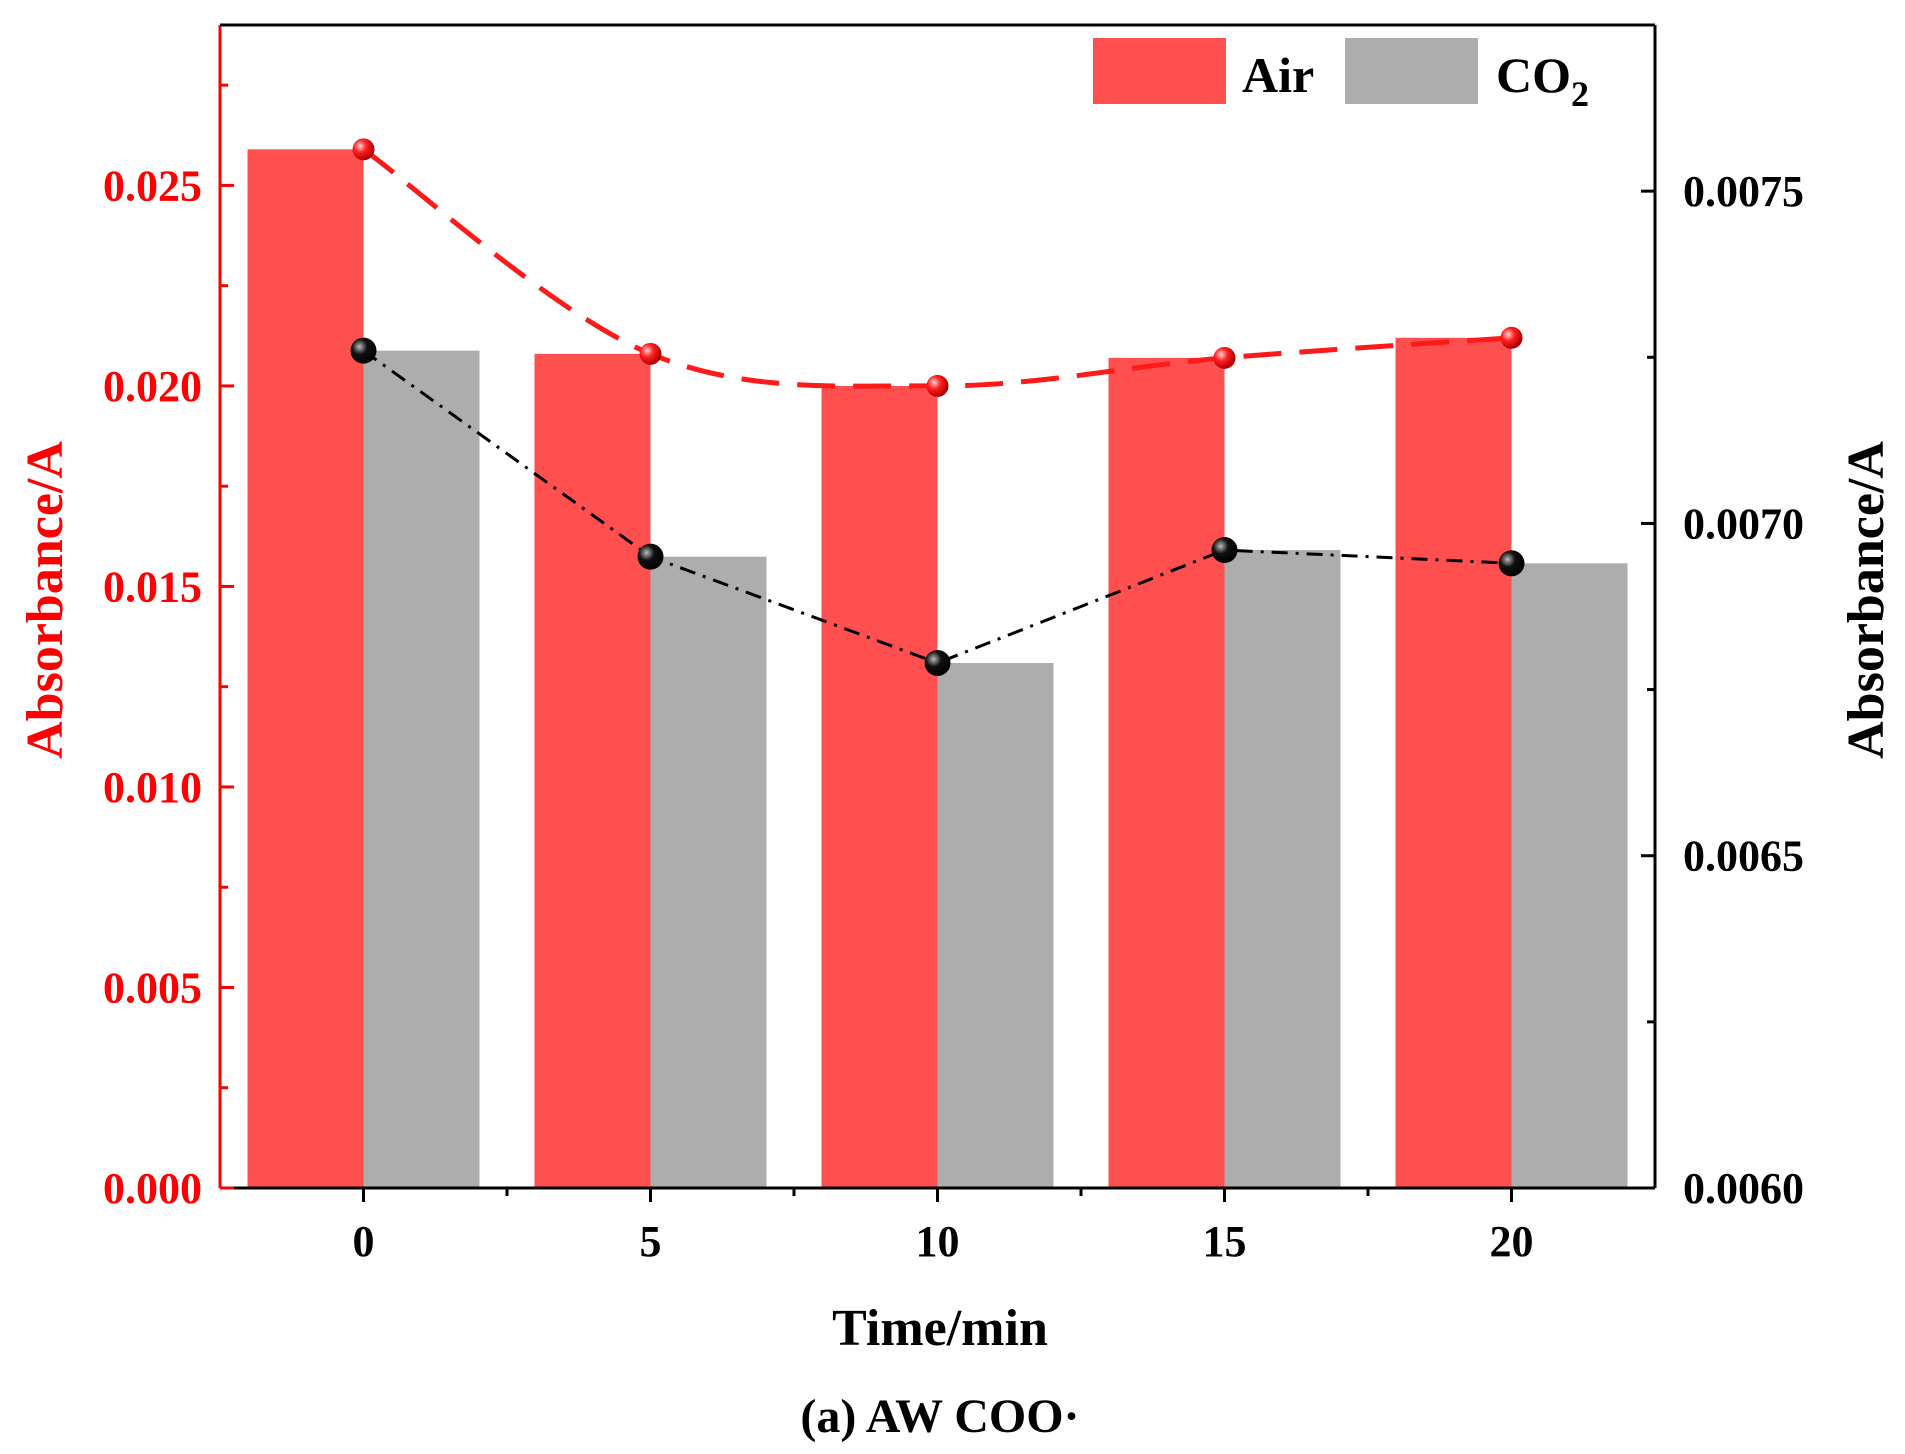 The height and width of the screenshot is (1454, 1905). I want to click on tick-label-left: 0.015, so click(152, 586).